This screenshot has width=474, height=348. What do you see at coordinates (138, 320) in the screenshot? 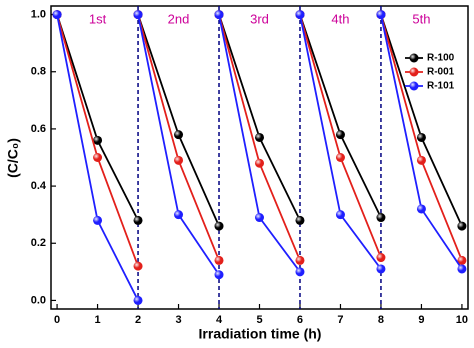
I see `x-tick-label: 2` at bounding box center [138, 320].